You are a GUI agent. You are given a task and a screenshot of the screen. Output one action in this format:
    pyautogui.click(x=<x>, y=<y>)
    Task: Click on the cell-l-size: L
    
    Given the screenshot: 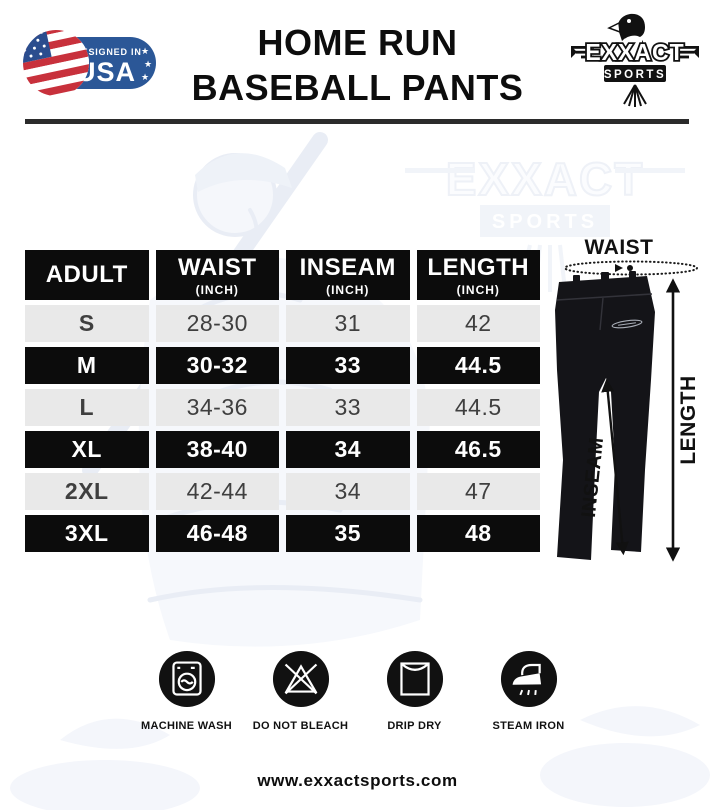 What is the action you would take?
    pyautogui.click(x=87, y=407)
    